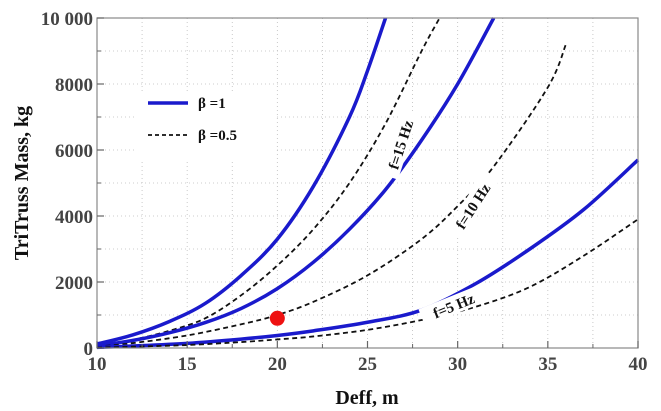 The width and height of the screenshot is (661, 411). I want to click on y-tick-label: 10 000, so click(67, 19).